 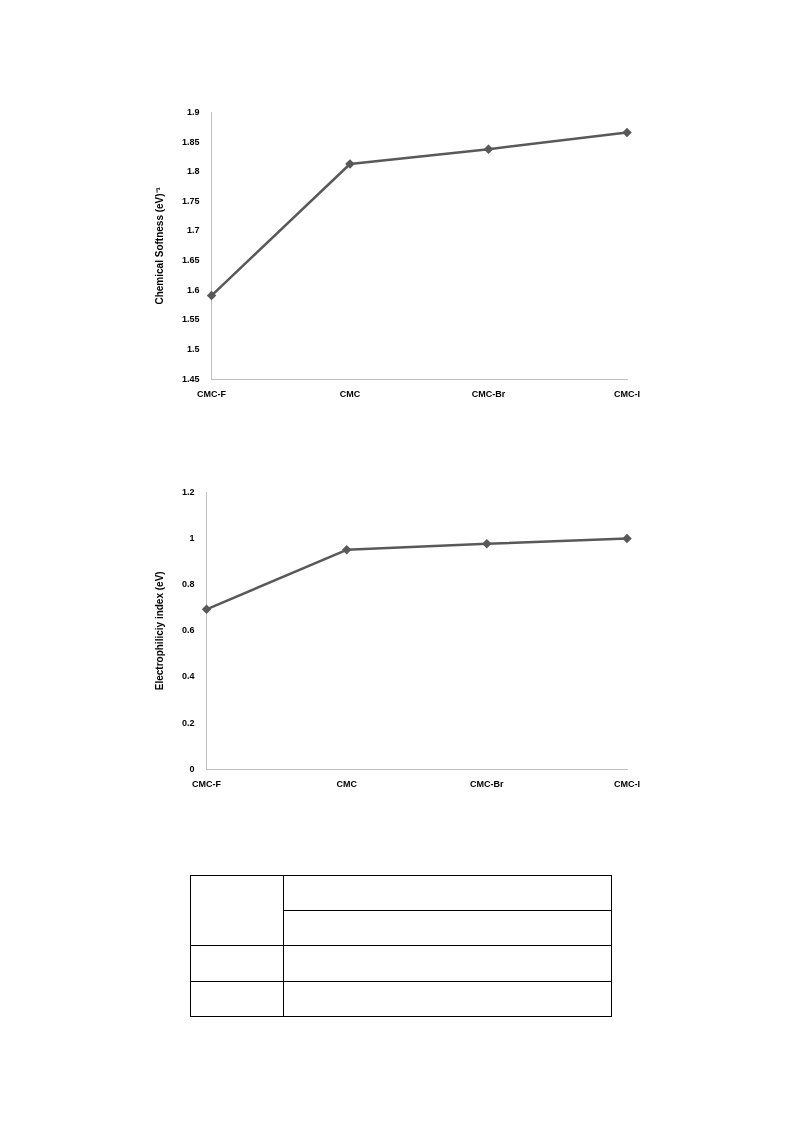 What do you see at coordinates (159, 631) in the screenshot?
I see `y-axis-title: Electrophiliciy index (eV)` at bounding box center [159, 631].